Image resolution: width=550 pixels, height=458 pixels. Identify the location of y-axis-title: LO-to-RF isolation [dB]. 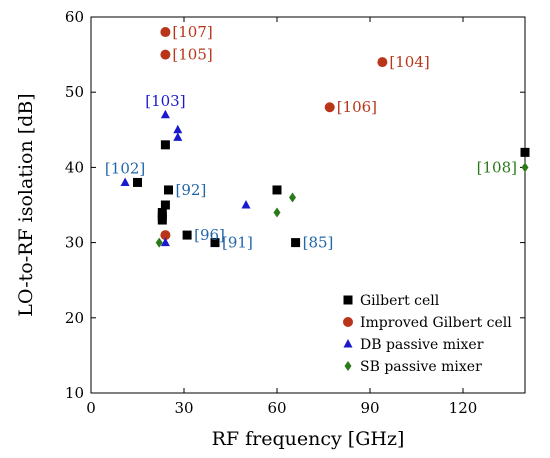
(26, 204).